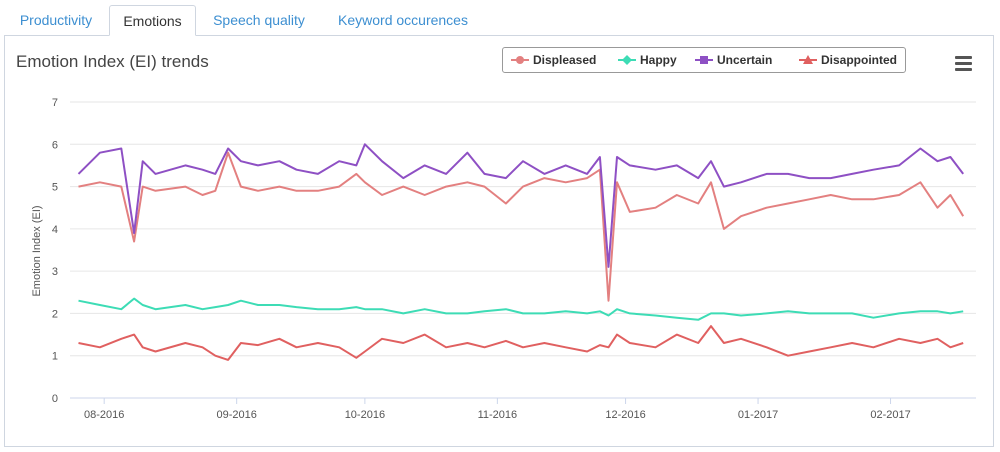 The height and width of the screenshot is (452, 1000). Describe the element at coordinates (55, 272) in the screenshot. I see `y-tick-label: 3` at that location.